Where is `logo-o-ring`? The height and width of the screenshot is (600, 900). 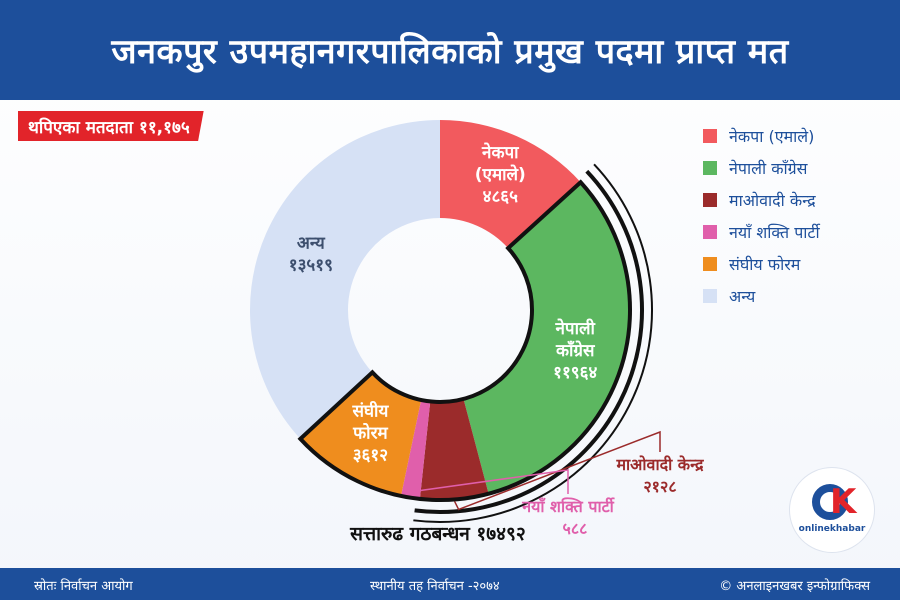
logo-o-ring is located at coordinates (830, 502).